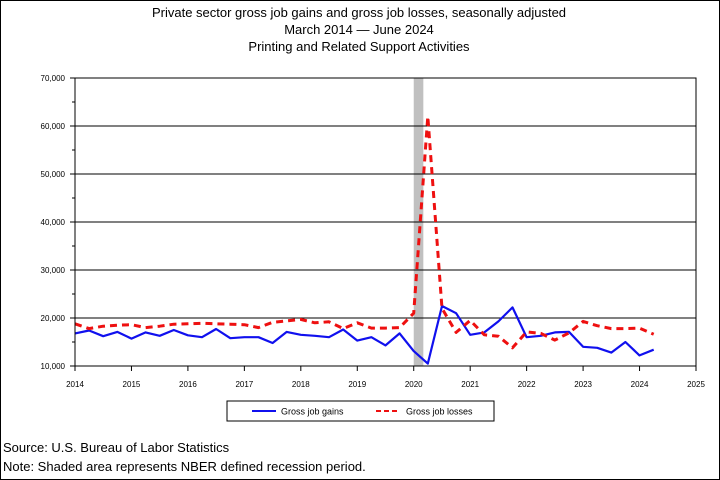 The width and height of the screenshot is (720, 480). What do you see at coordinates (359, 46) in the screenshot?
I see `chart-subtitle: Printing and Related Support Activities` at bounding box center [359, 46].